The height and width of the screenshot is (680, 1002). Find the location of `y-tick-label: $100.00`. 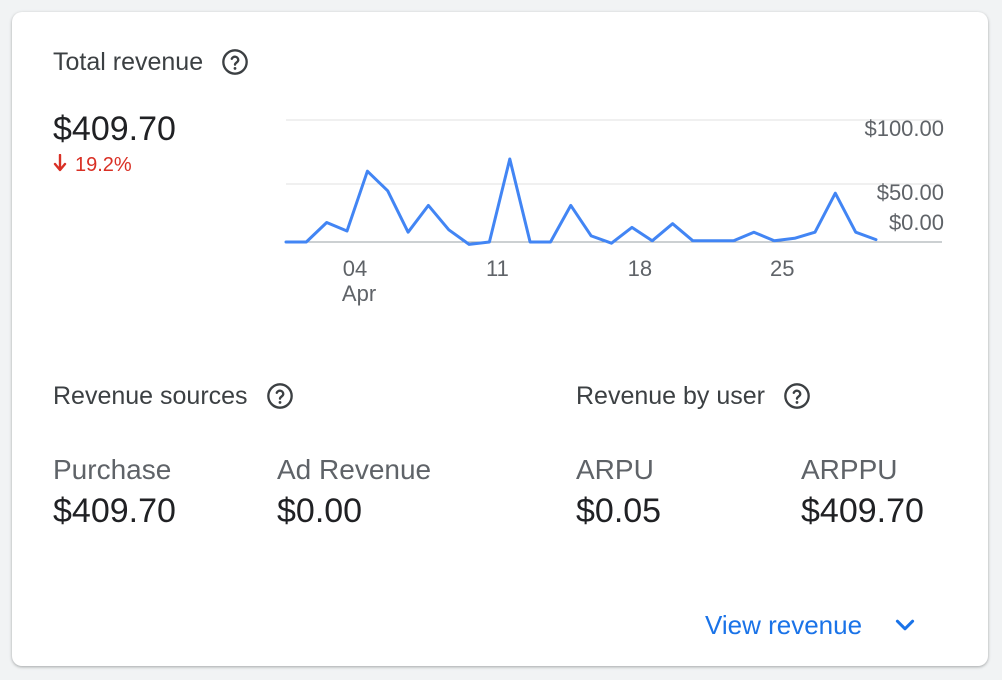

y-tick-label: $100.00 is located at coordinates (904, 128).